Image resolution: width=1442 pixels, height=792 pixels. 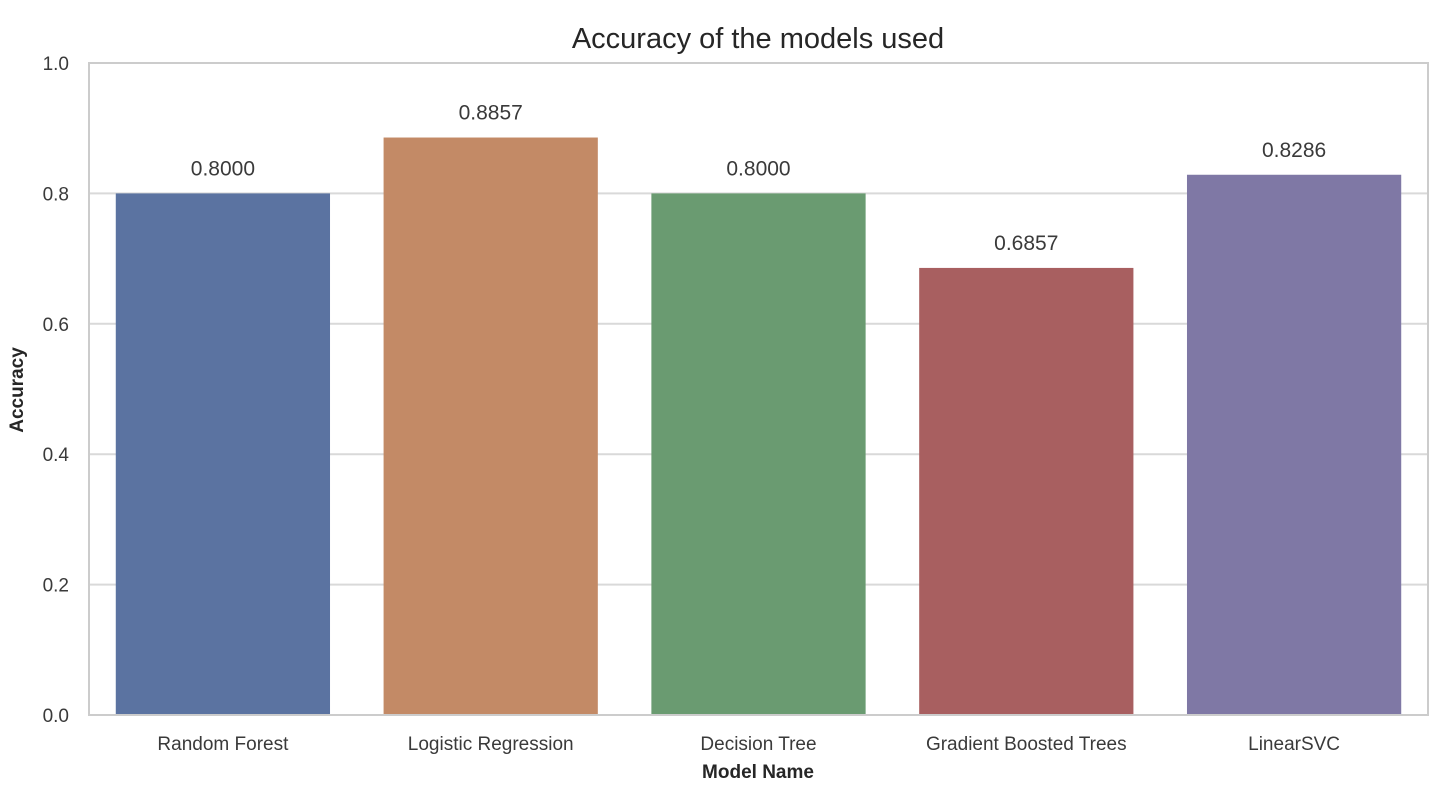 What do you see at coordinates (223, 454) in the screenshot?
I see `bar-random-forest` at bounding box center [223, 454].